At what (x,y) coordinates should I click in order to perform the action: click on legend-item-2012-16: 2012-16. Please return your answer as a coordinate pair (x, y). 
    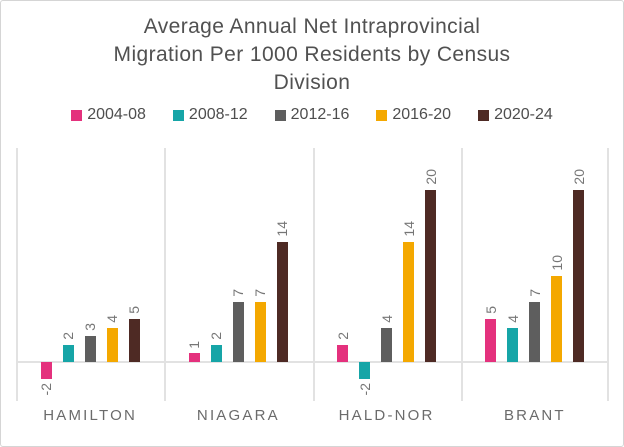
    Looking at the image, I should click on (312, 115).